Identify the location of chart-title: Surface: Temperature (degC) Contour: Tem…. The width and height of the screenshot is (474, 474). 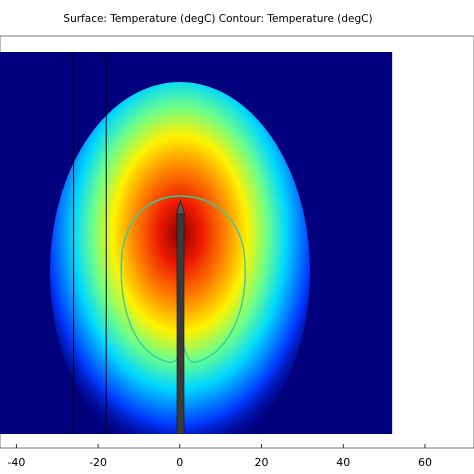
(217, 19).